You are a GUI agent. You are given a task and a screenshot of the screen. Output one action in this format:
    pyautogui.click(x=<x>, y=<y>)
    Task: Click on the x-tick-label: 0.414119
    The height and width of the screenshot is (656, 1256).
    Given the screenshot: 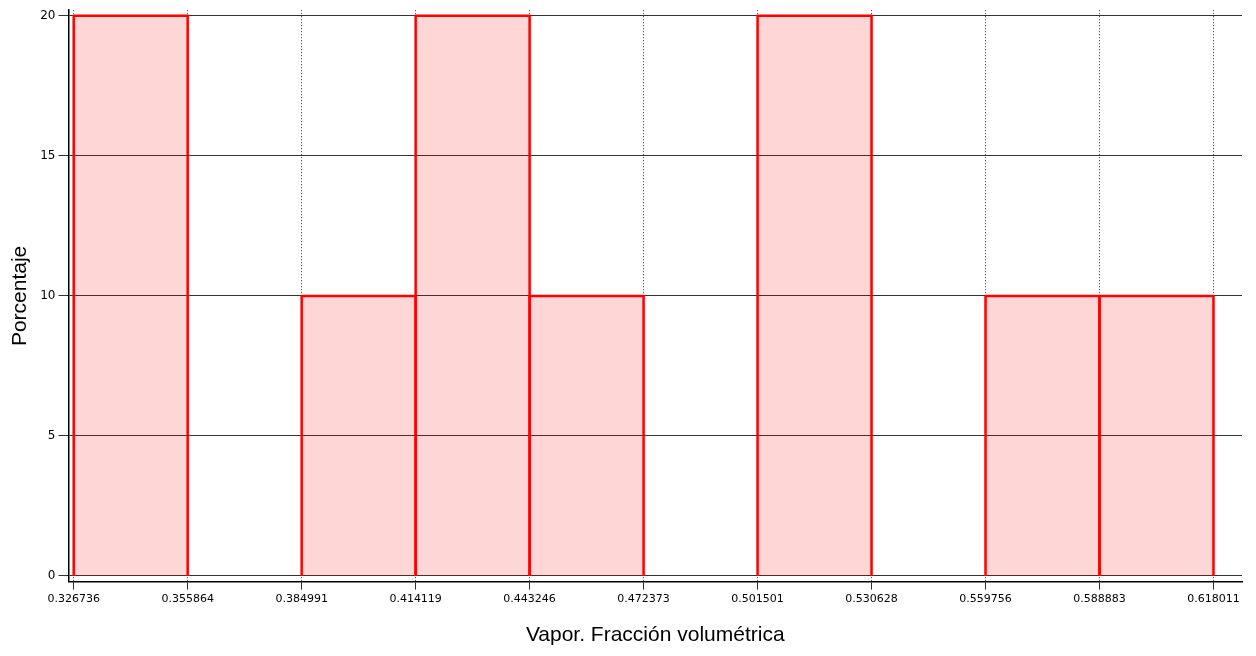 What is the action you would take?
    pyautogui.click(x=415, y=599)
    